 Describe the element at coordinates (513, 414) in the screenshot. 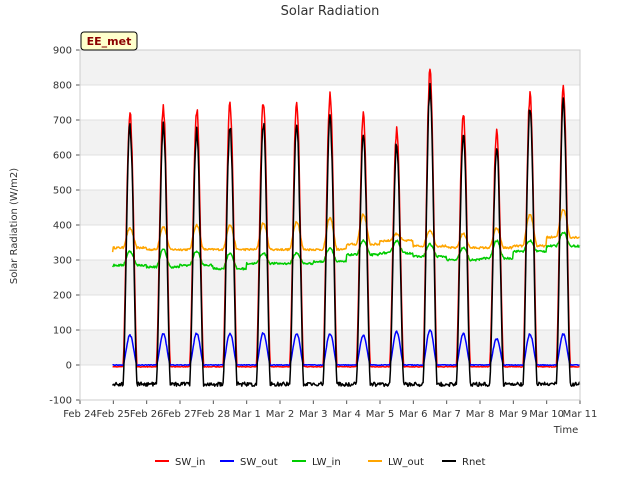

I see `x-tick-label: Mar 9` at that location.